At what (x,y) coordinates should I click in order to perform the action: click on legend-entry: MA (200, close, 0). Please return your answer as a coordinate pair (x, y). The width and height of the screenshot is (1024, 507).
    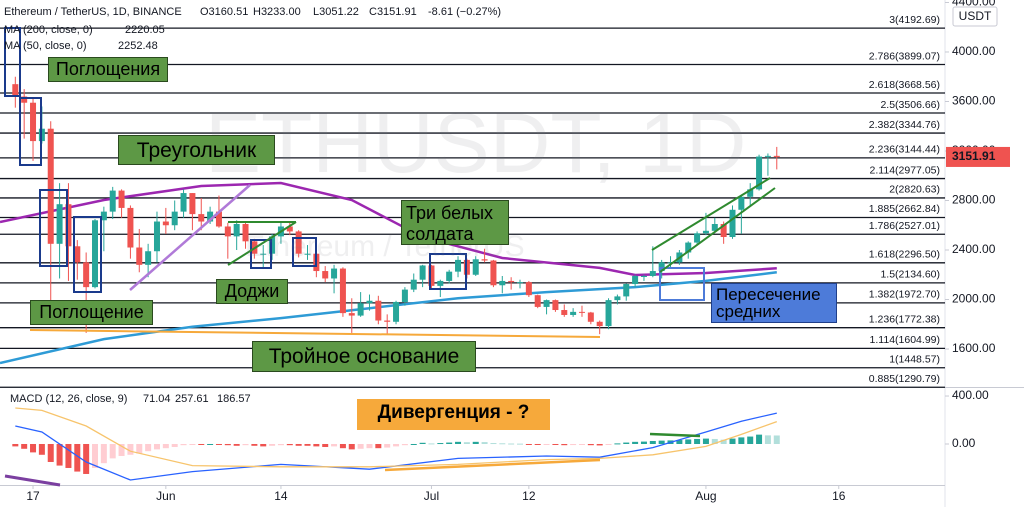
    Looking at the image, I should click on (48, 30).